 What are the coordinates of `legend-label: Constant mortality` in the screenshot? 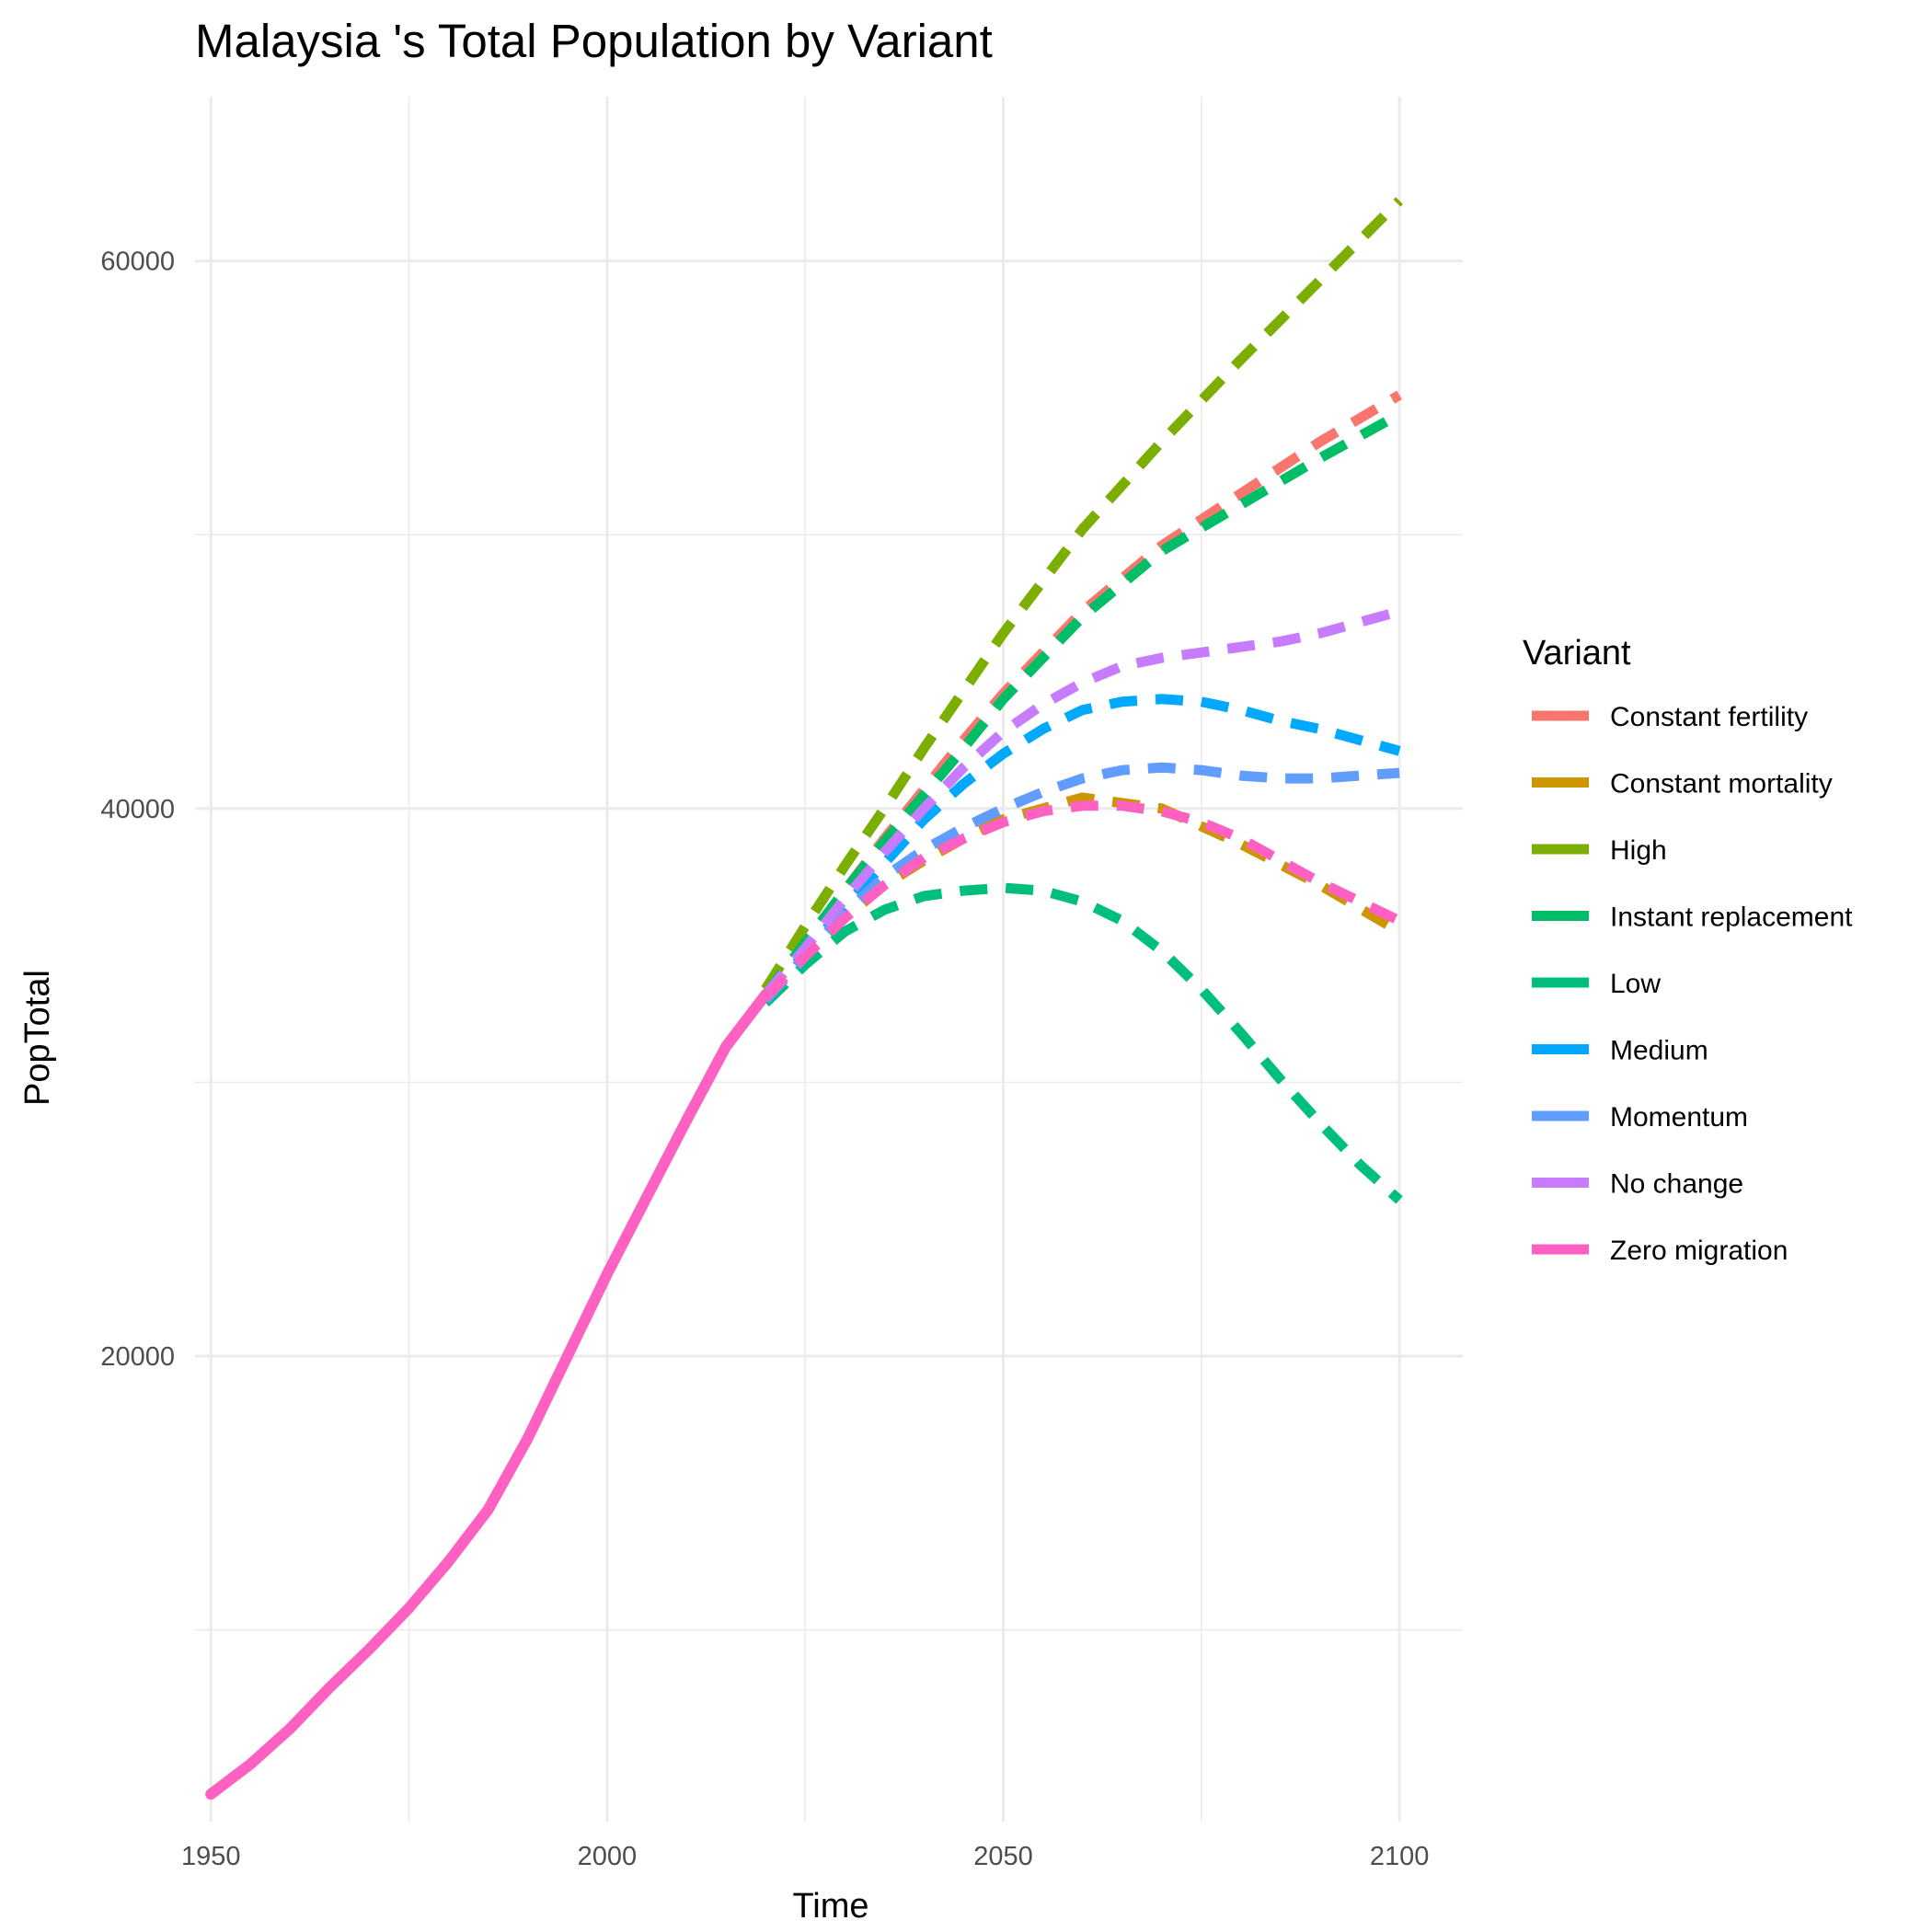 It's located at (1721, 784).